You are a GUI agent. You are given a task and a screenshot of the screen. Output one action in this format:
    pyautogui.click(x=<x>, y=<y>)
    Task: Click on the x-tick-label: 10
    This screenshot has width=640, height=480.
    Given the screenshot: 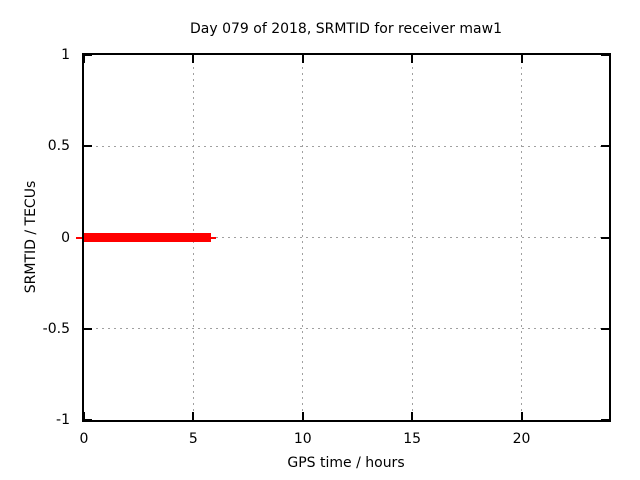 What is the action you would take?
    pyautogui.click(x=302, y=439)
    